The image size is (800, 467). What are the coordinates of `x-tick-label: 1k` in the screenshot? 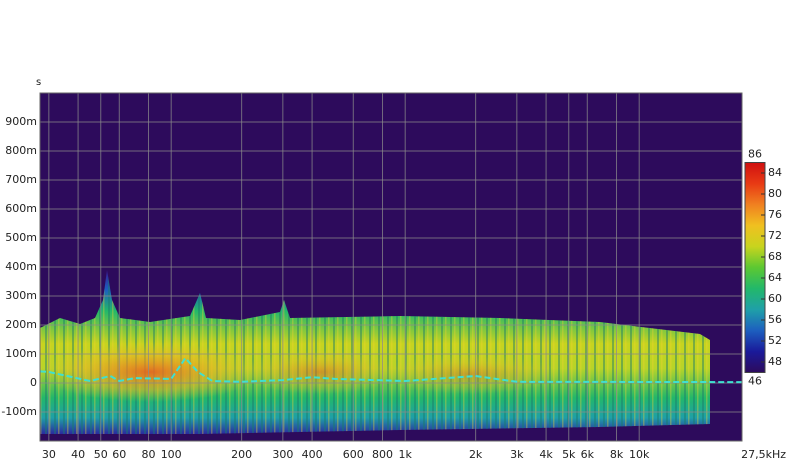 It's located at (406, 454).